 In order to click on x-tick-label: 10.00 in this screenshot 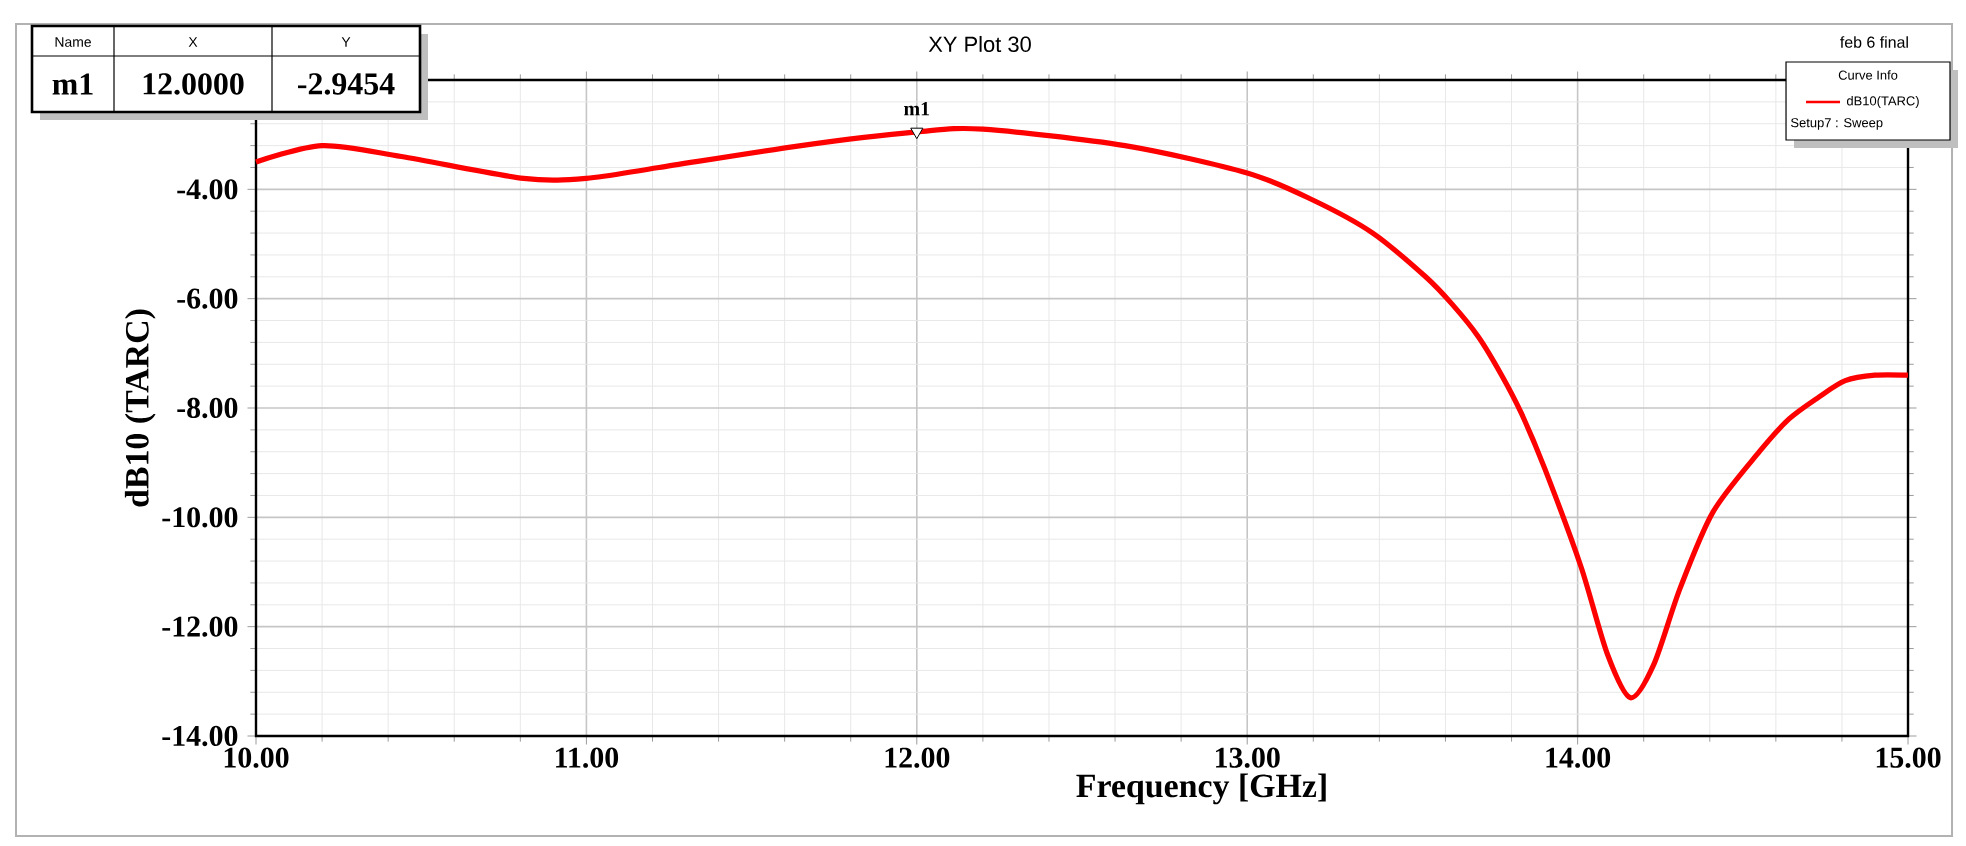, I will do `click(256, 757)`.